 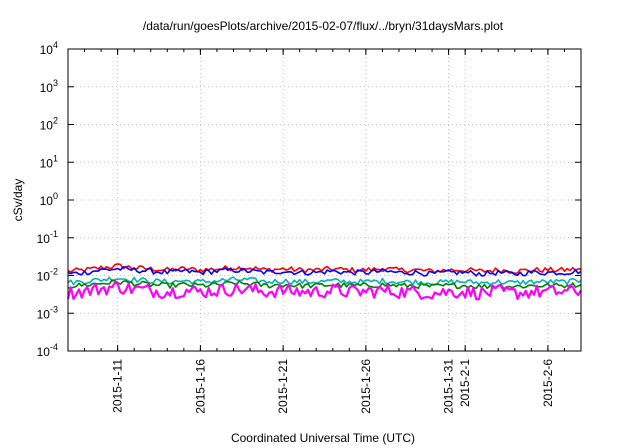 I want to click on y-tick-label: 10⁻⁴, so click(x=47, y=350).